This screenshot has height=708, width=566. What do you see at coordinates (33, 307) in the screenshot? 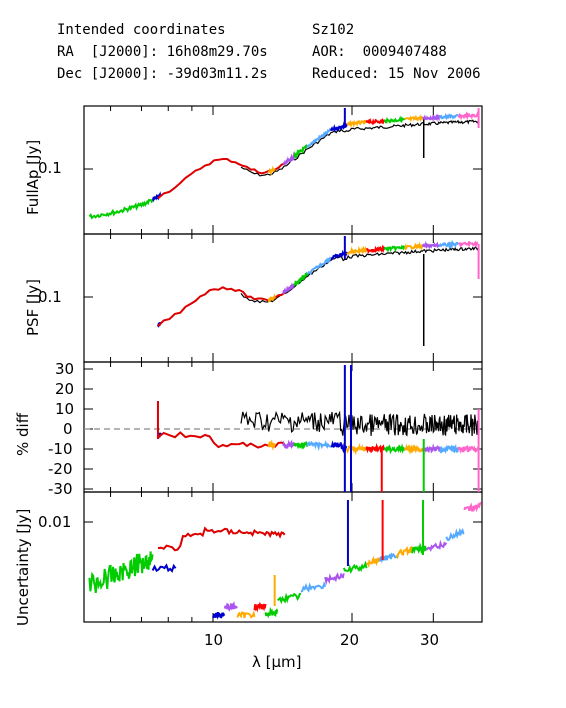
I see `y-axis-title-psf: PSF [Jy]` at bounding box center [33, 307].